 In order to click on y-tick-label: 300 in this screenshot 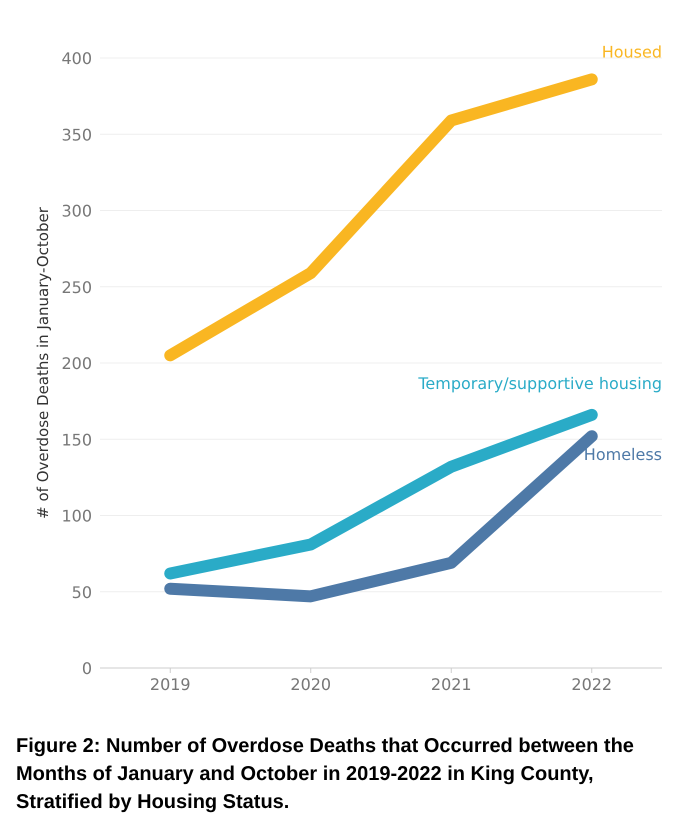, I will do `click(76, 211)`.